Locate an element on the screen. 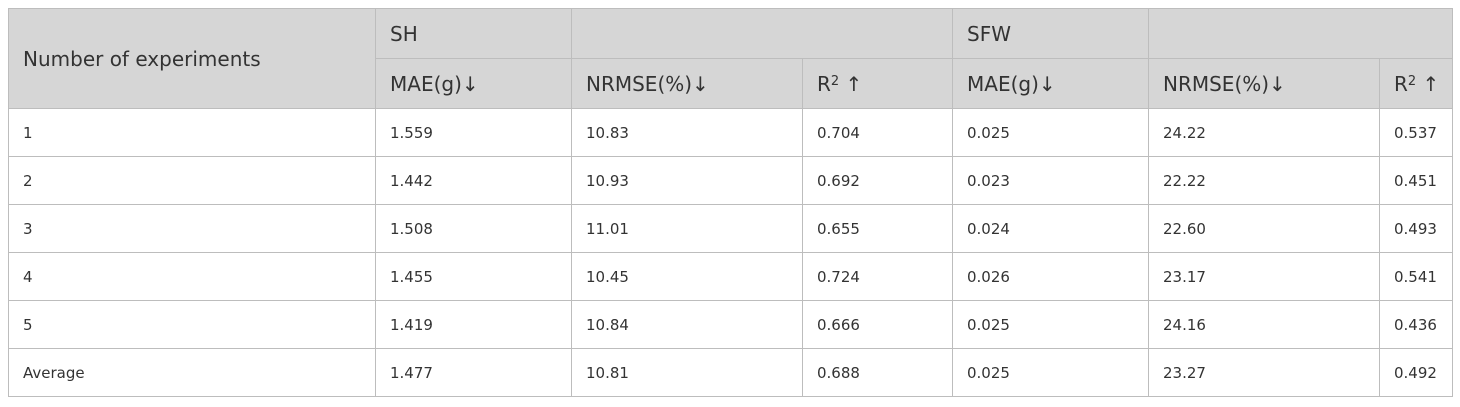 The height and width of the screenshot is (407, 1460). table-cell: 22.60 is located at coordinates (1264, 228).